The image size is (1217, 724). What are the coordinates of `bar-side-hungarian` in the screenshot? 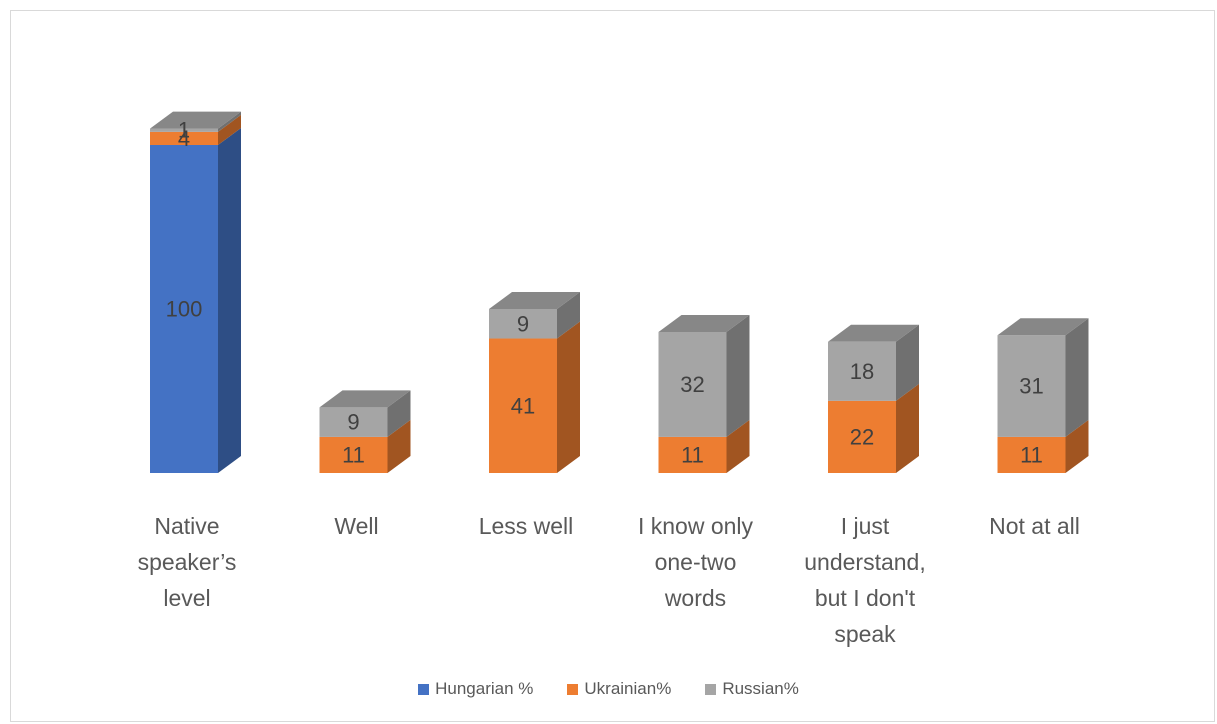 It's located at (229, 300).